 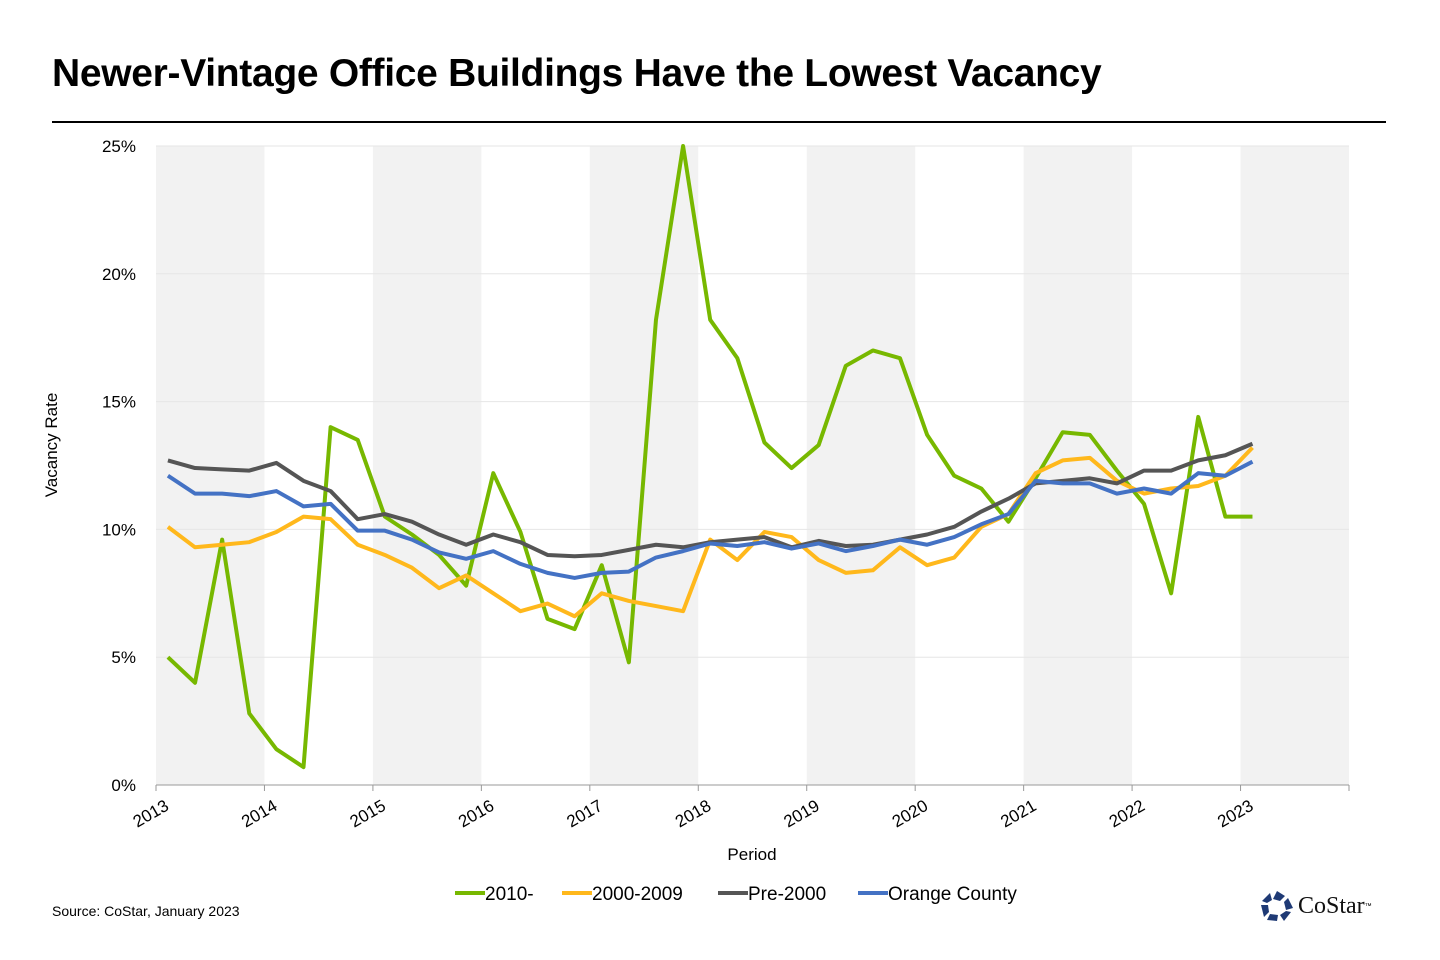 What do you see at coordinates (719, 122) in the screenshot?
I see `title-divider` at bounding box center [719, 122].